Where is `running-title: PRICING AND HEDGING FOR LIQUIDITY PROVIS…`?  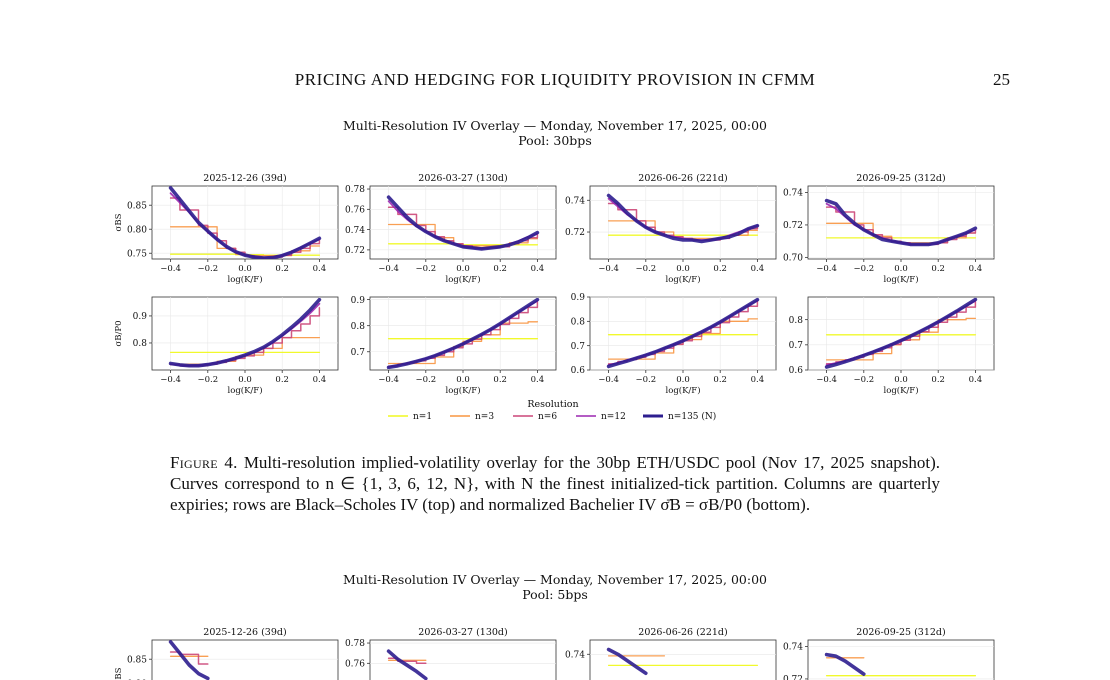
running-title: PRICING AND HEDGING FOR LIQUIDITY PROVIS… is located at coordinates (555, 79).